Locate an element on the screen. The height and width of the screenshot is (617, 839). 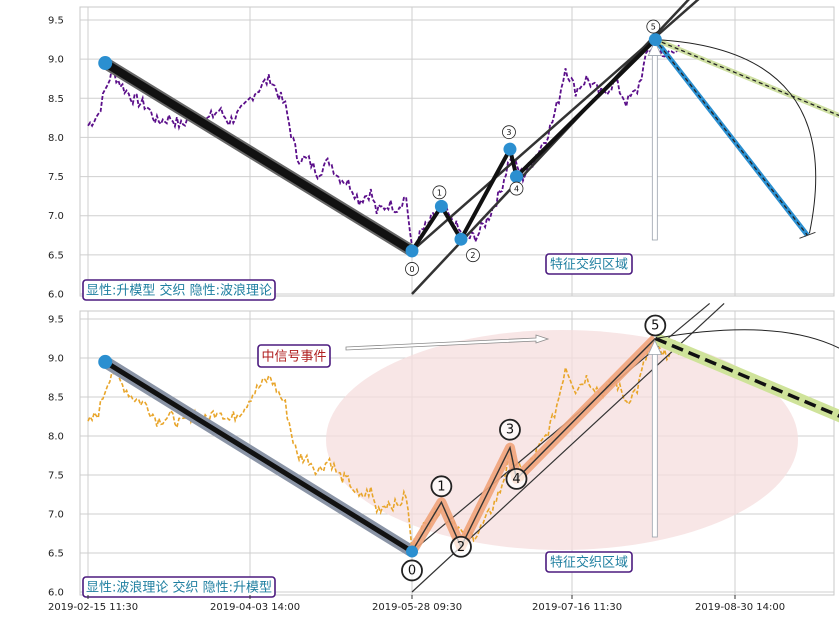
signal-event-label: 中信号事件 is located at coordinates (293, 357).